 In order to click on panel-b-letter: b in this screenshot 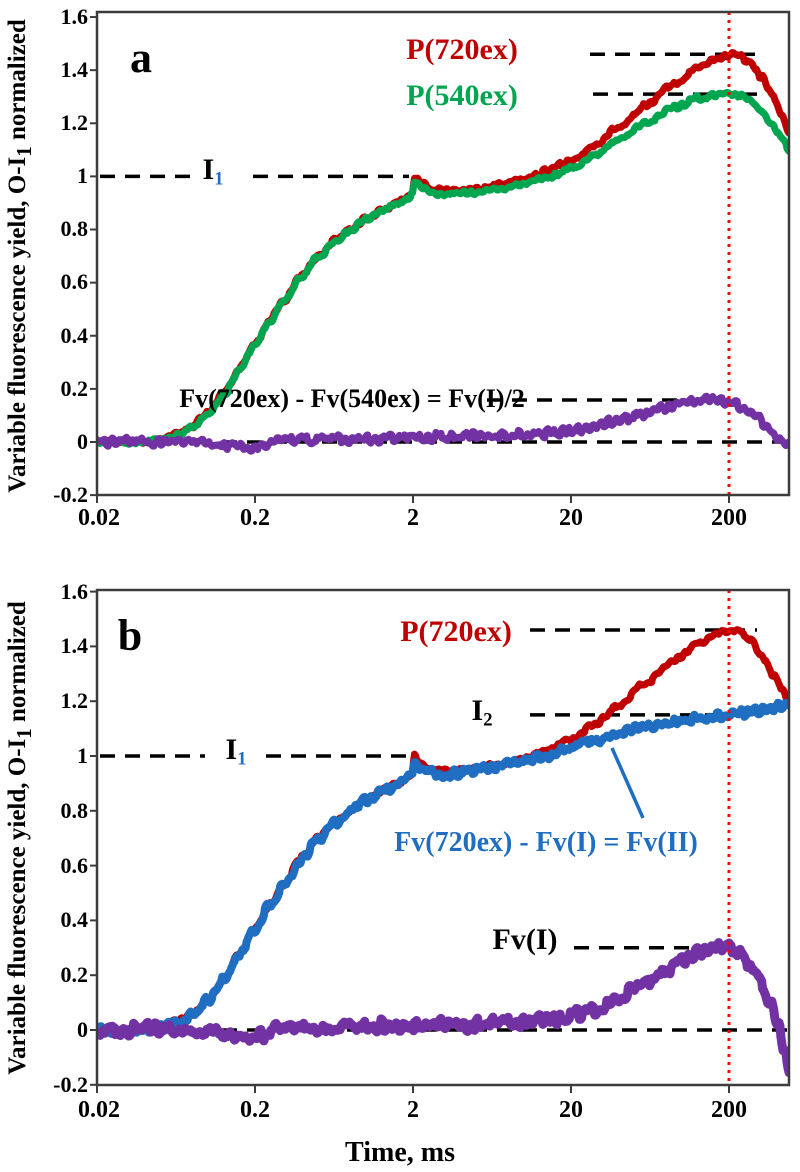, I will do `click(130, 635)`.